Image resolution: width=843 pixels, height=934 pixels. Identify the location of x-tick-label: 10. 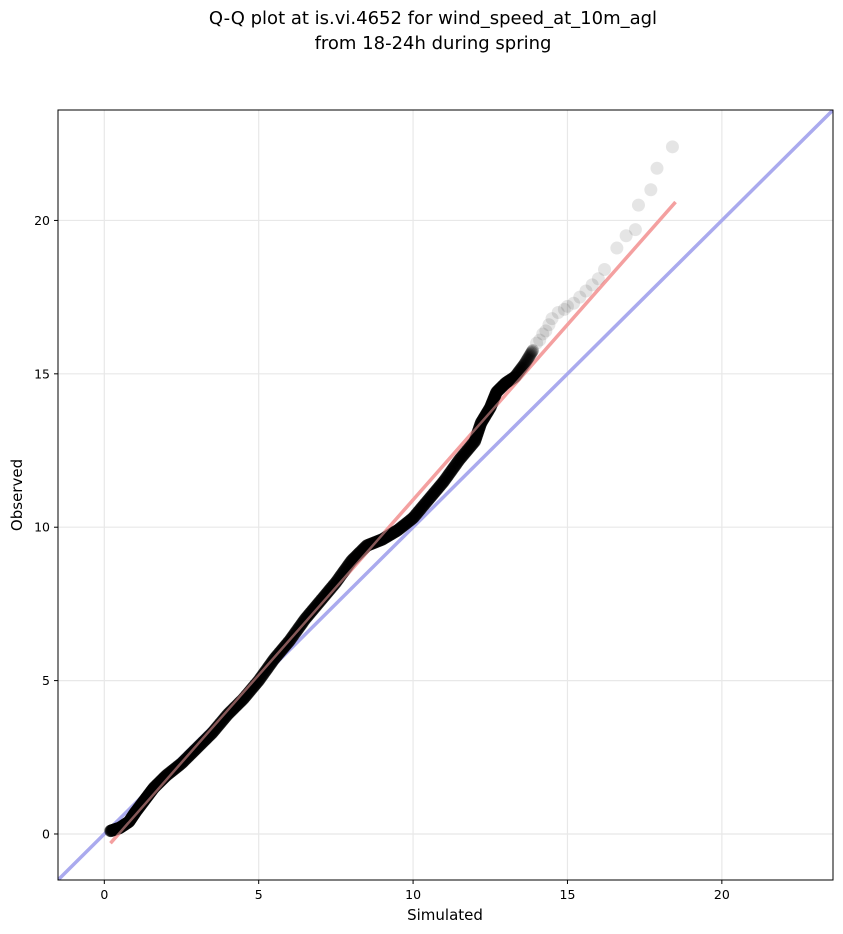
(413, 894).